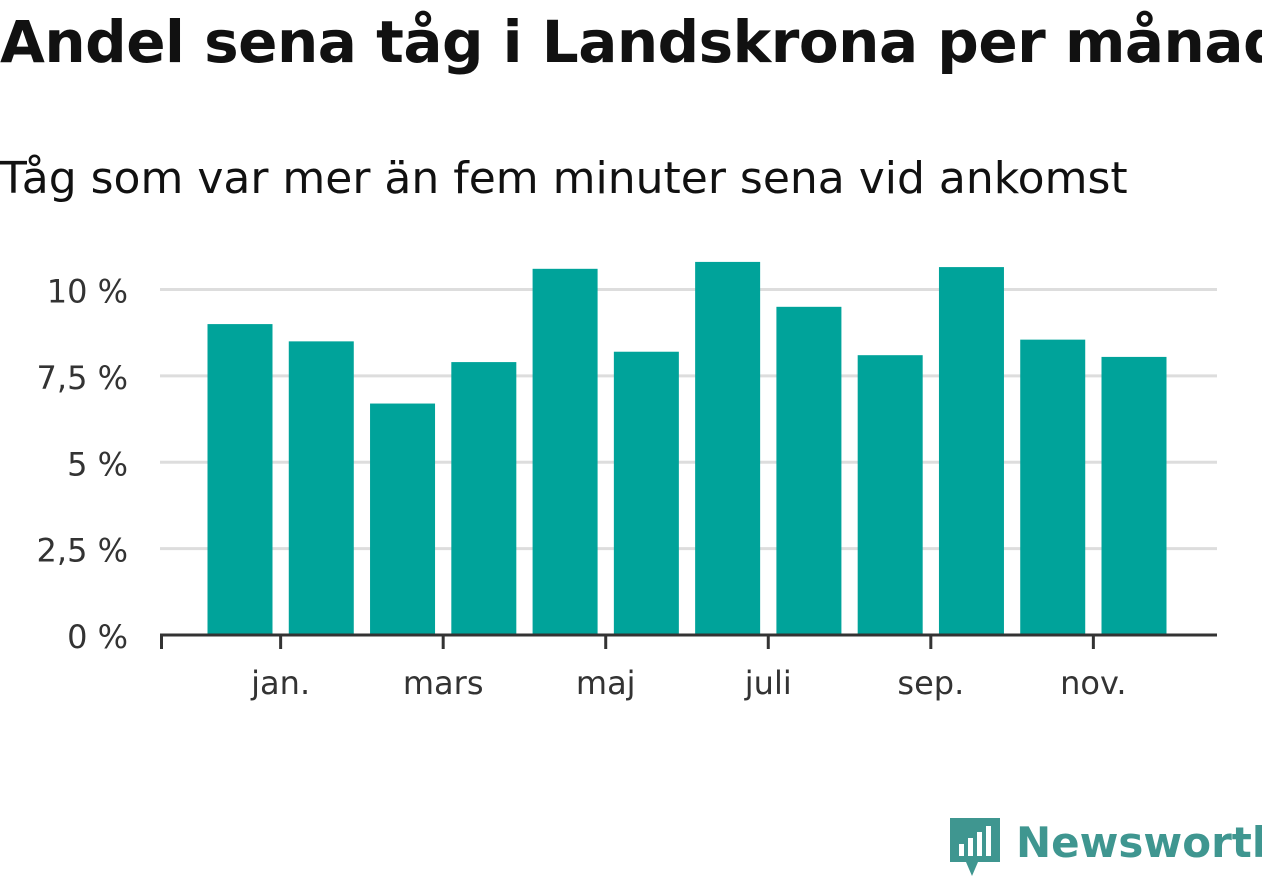 Image resolution: width=1262 pixels, height=880 pixels. I want to click on y-tick-label: 7,5 %, so click(82, 378).